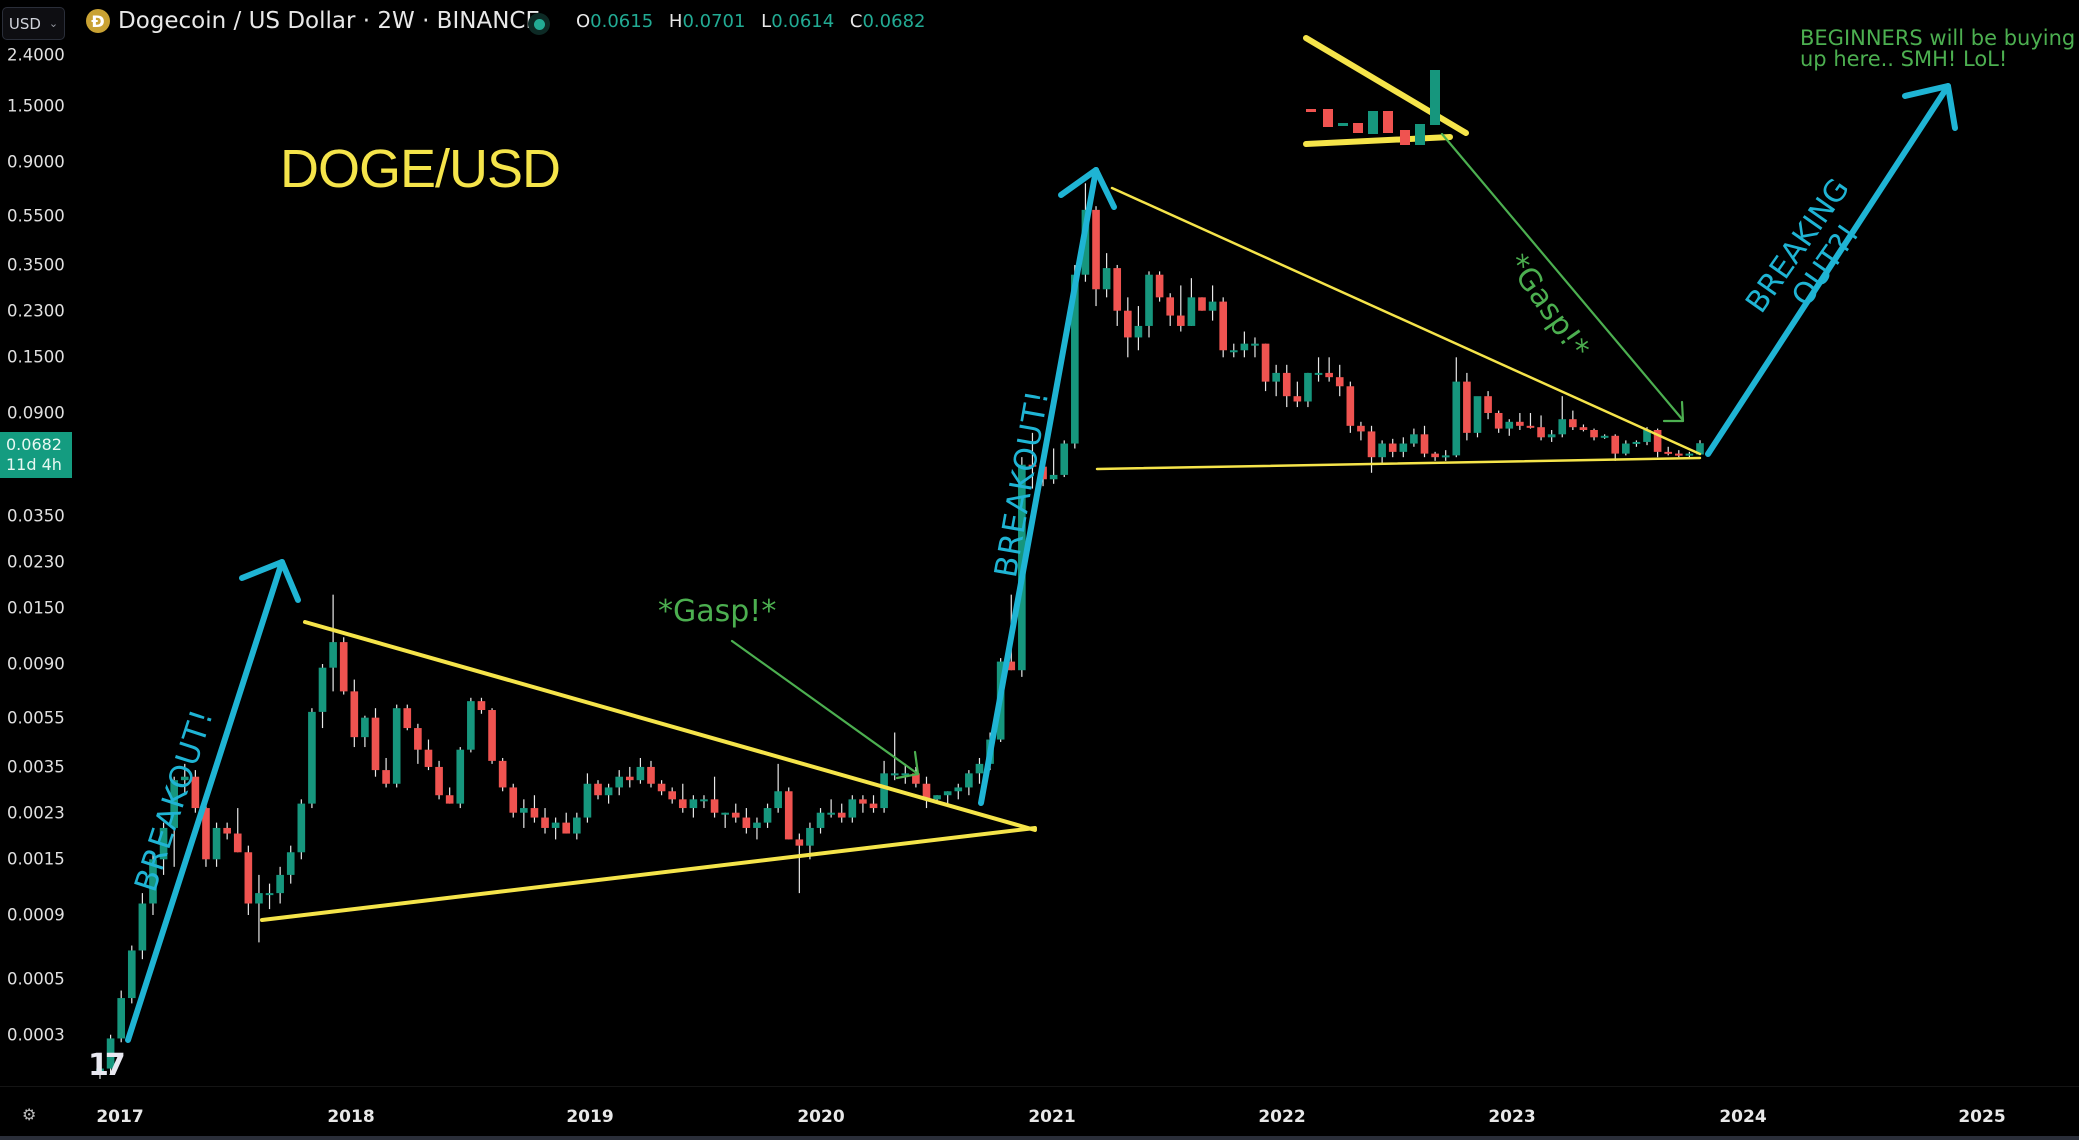 This screenshot has width=2079, height=1140. I want to click on settings-gear-icon: ⚙, so click(29, 1114).